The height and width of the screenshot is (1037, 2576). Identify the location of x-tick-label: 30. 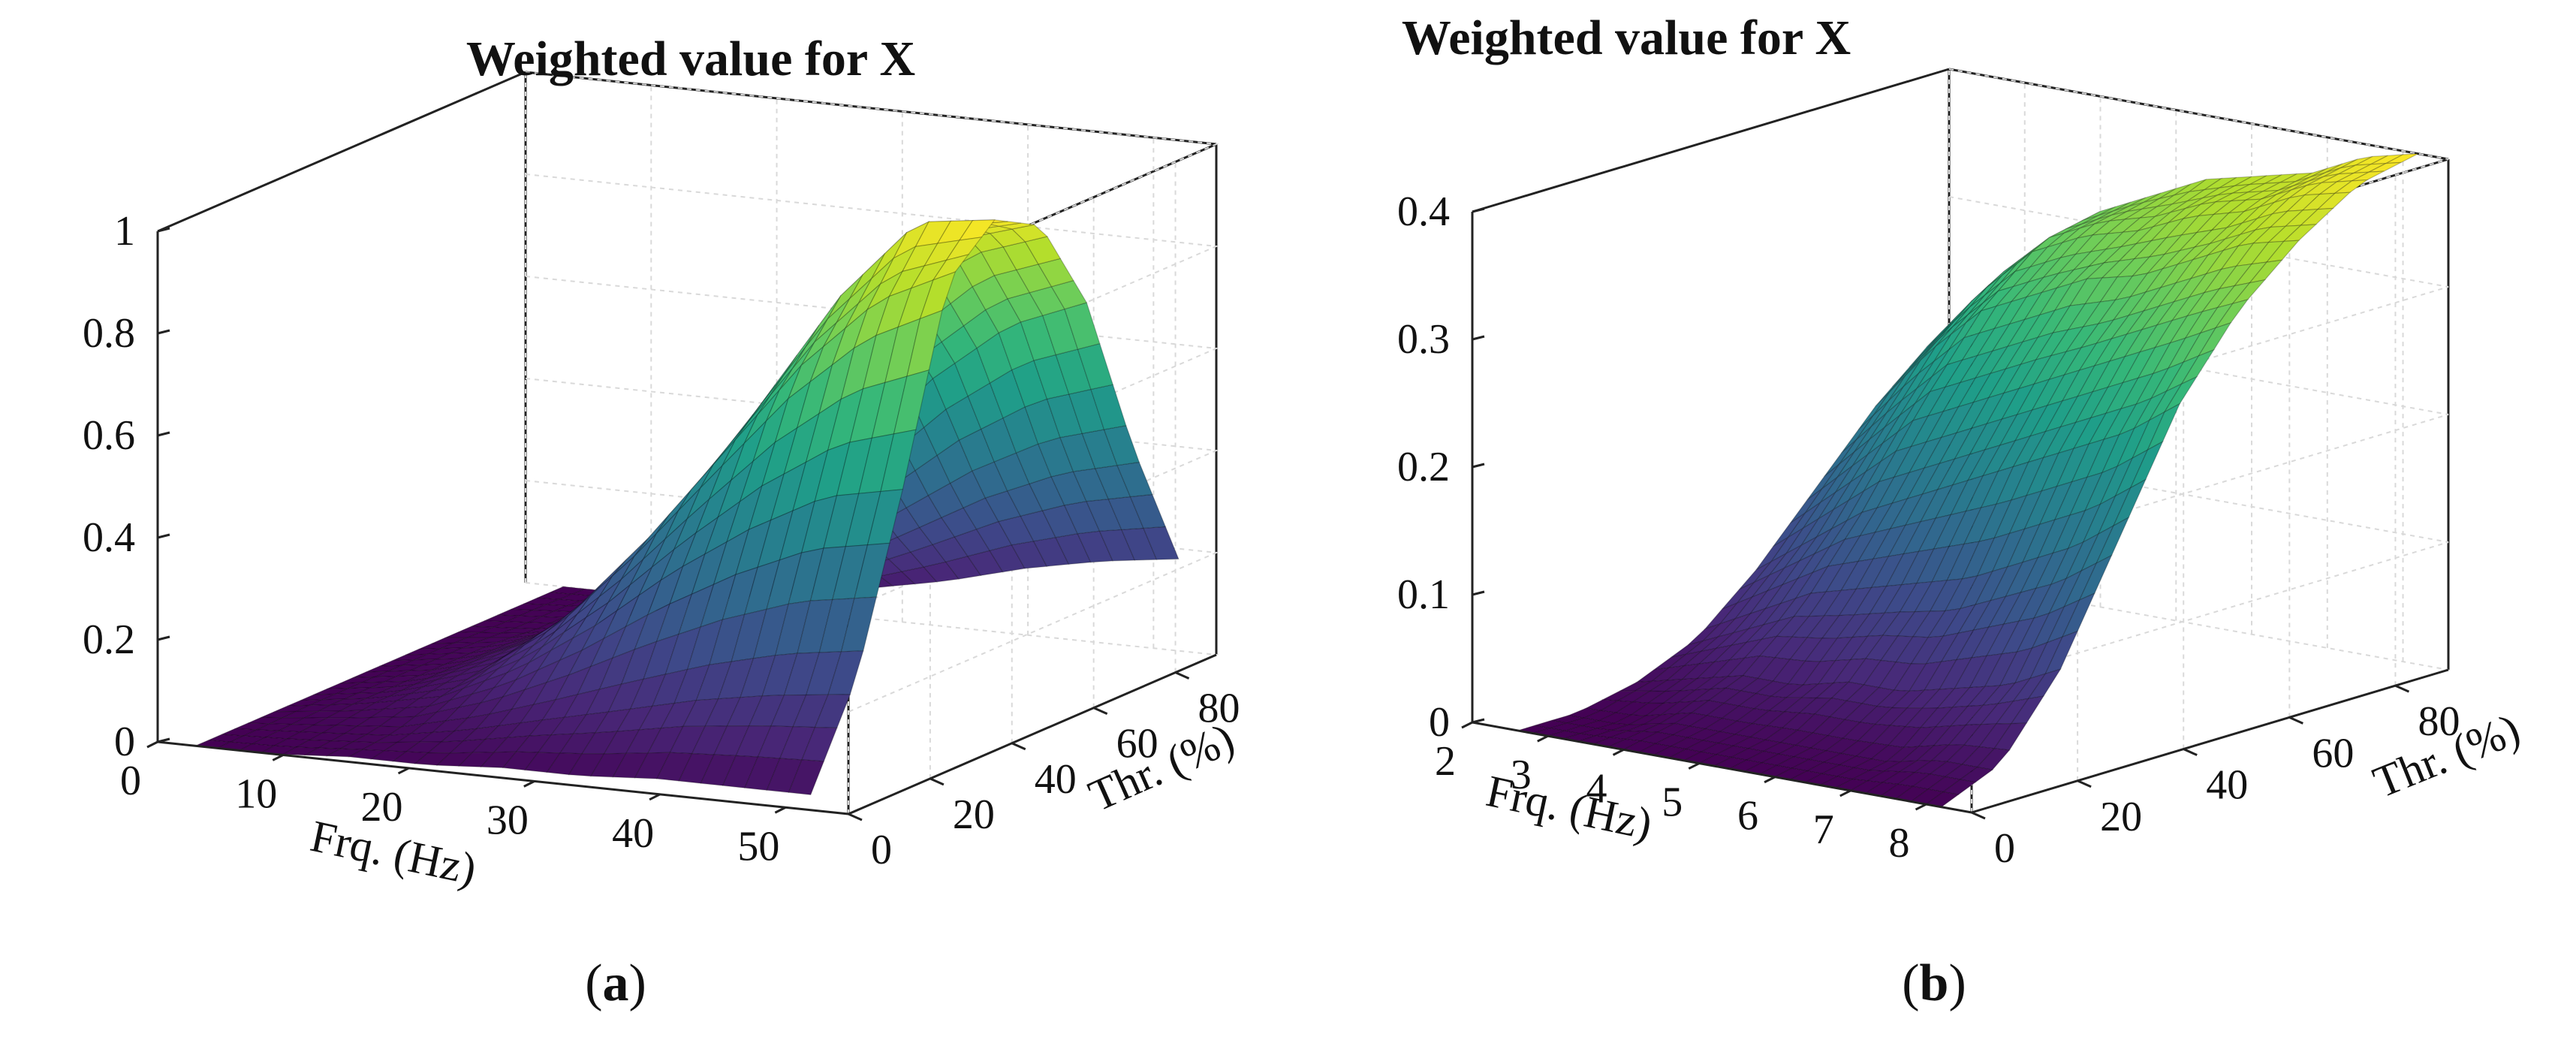
(508, 820).